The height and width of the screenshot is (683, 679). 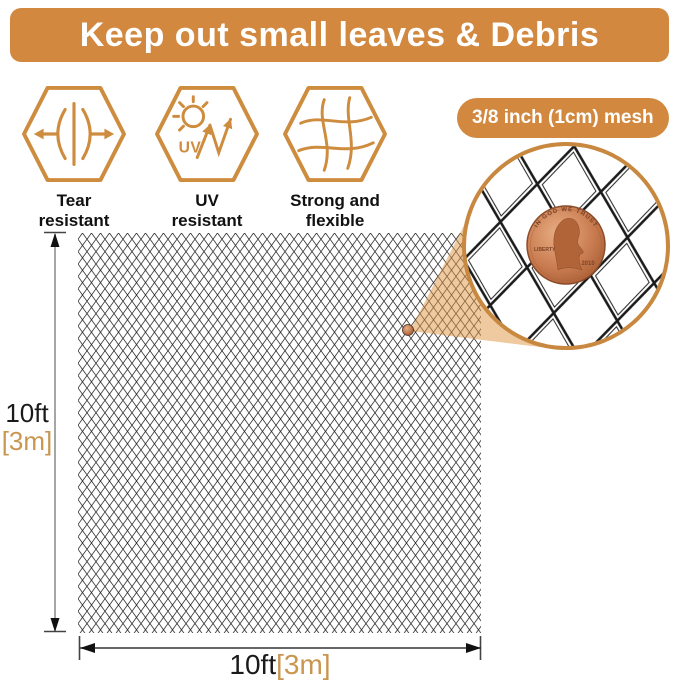 I want to click on feature-label-line1: Strong and, so click(x=335, y=200).